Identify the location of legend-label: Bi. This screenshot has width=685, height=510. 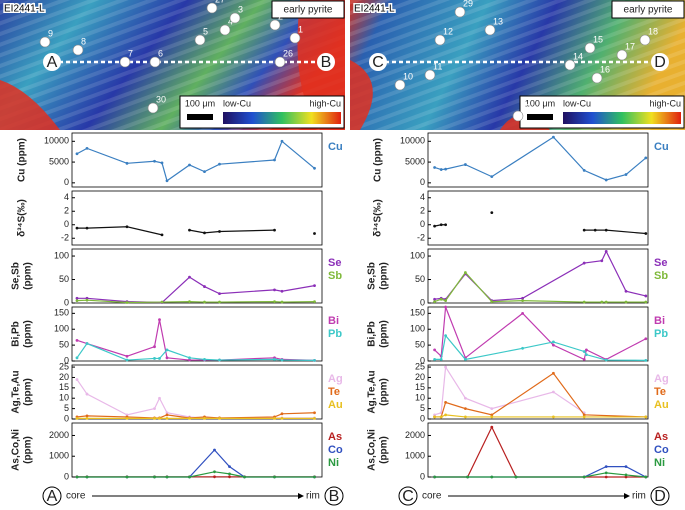
(659, 321).